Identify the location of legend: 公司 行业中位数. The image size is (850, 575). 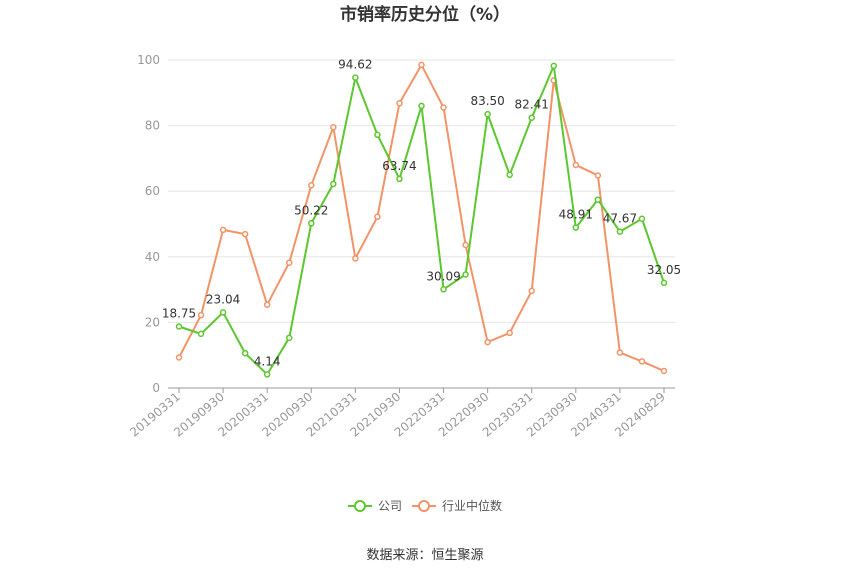
(425, 505).